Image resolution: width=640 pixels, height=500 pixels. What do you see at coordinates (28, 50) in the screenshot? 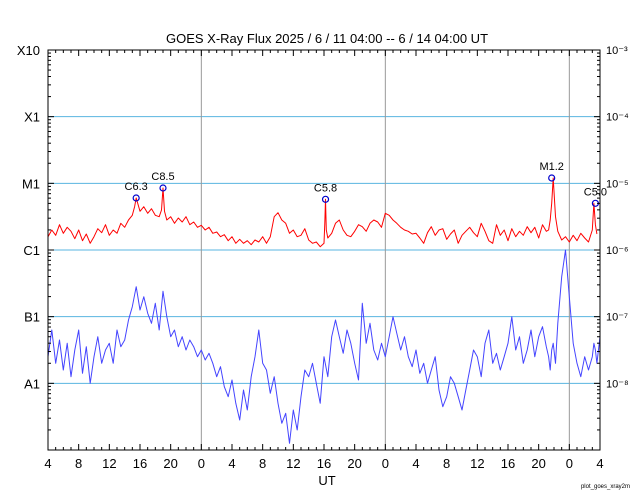
I see `y-tick-label-class: X10` at bounding box center [28, 50].